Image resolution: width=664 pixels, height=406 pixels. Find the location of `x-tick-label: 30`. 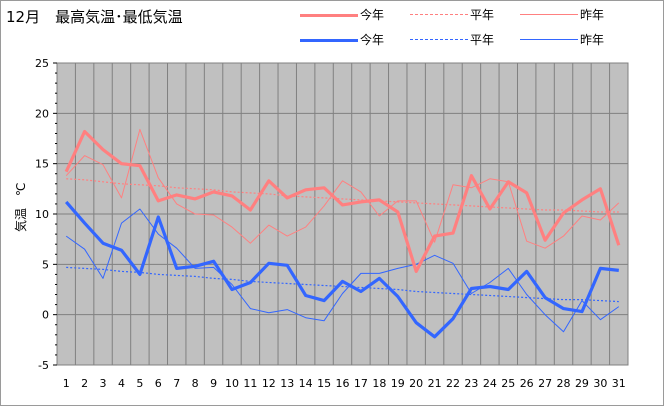

x-tick-label: 30 is located at coordinates (600, 383).